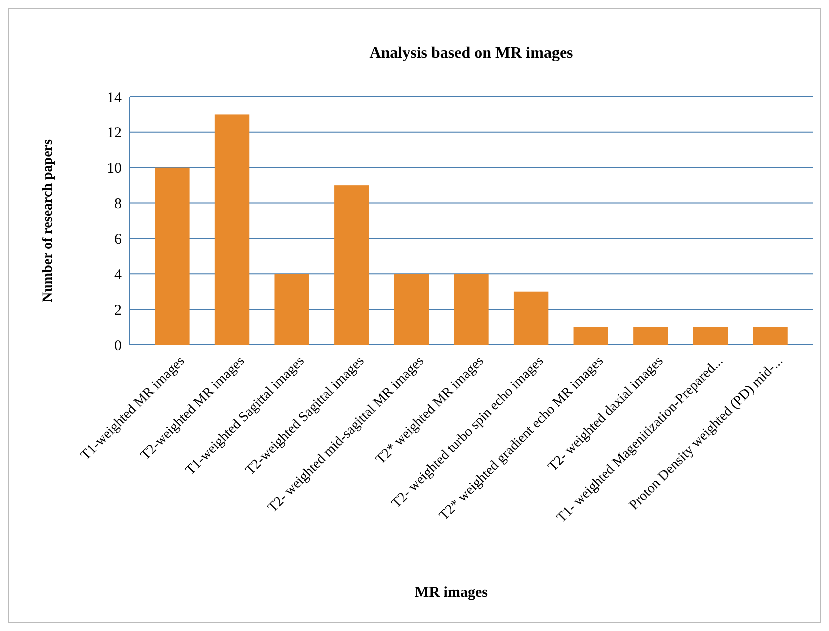 This screenshot has width=829, height=631. What do you see at coordinates (472, 53) in the screenshot?
I see `chart-title: Analysis based on MR images` at bounding box center [472, 53].